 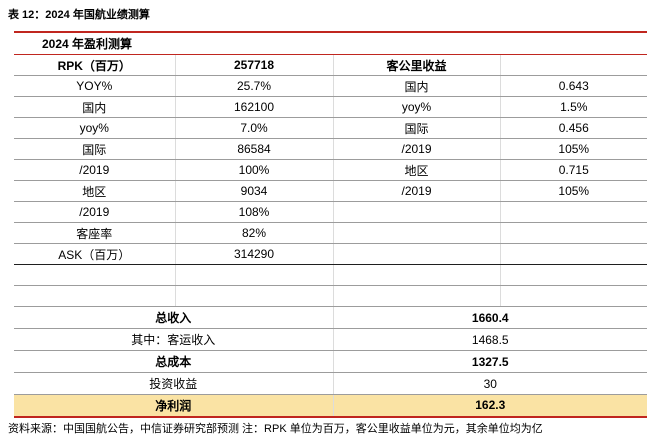 I want to click on table-cell: 86584, so click(x=254, y=149).